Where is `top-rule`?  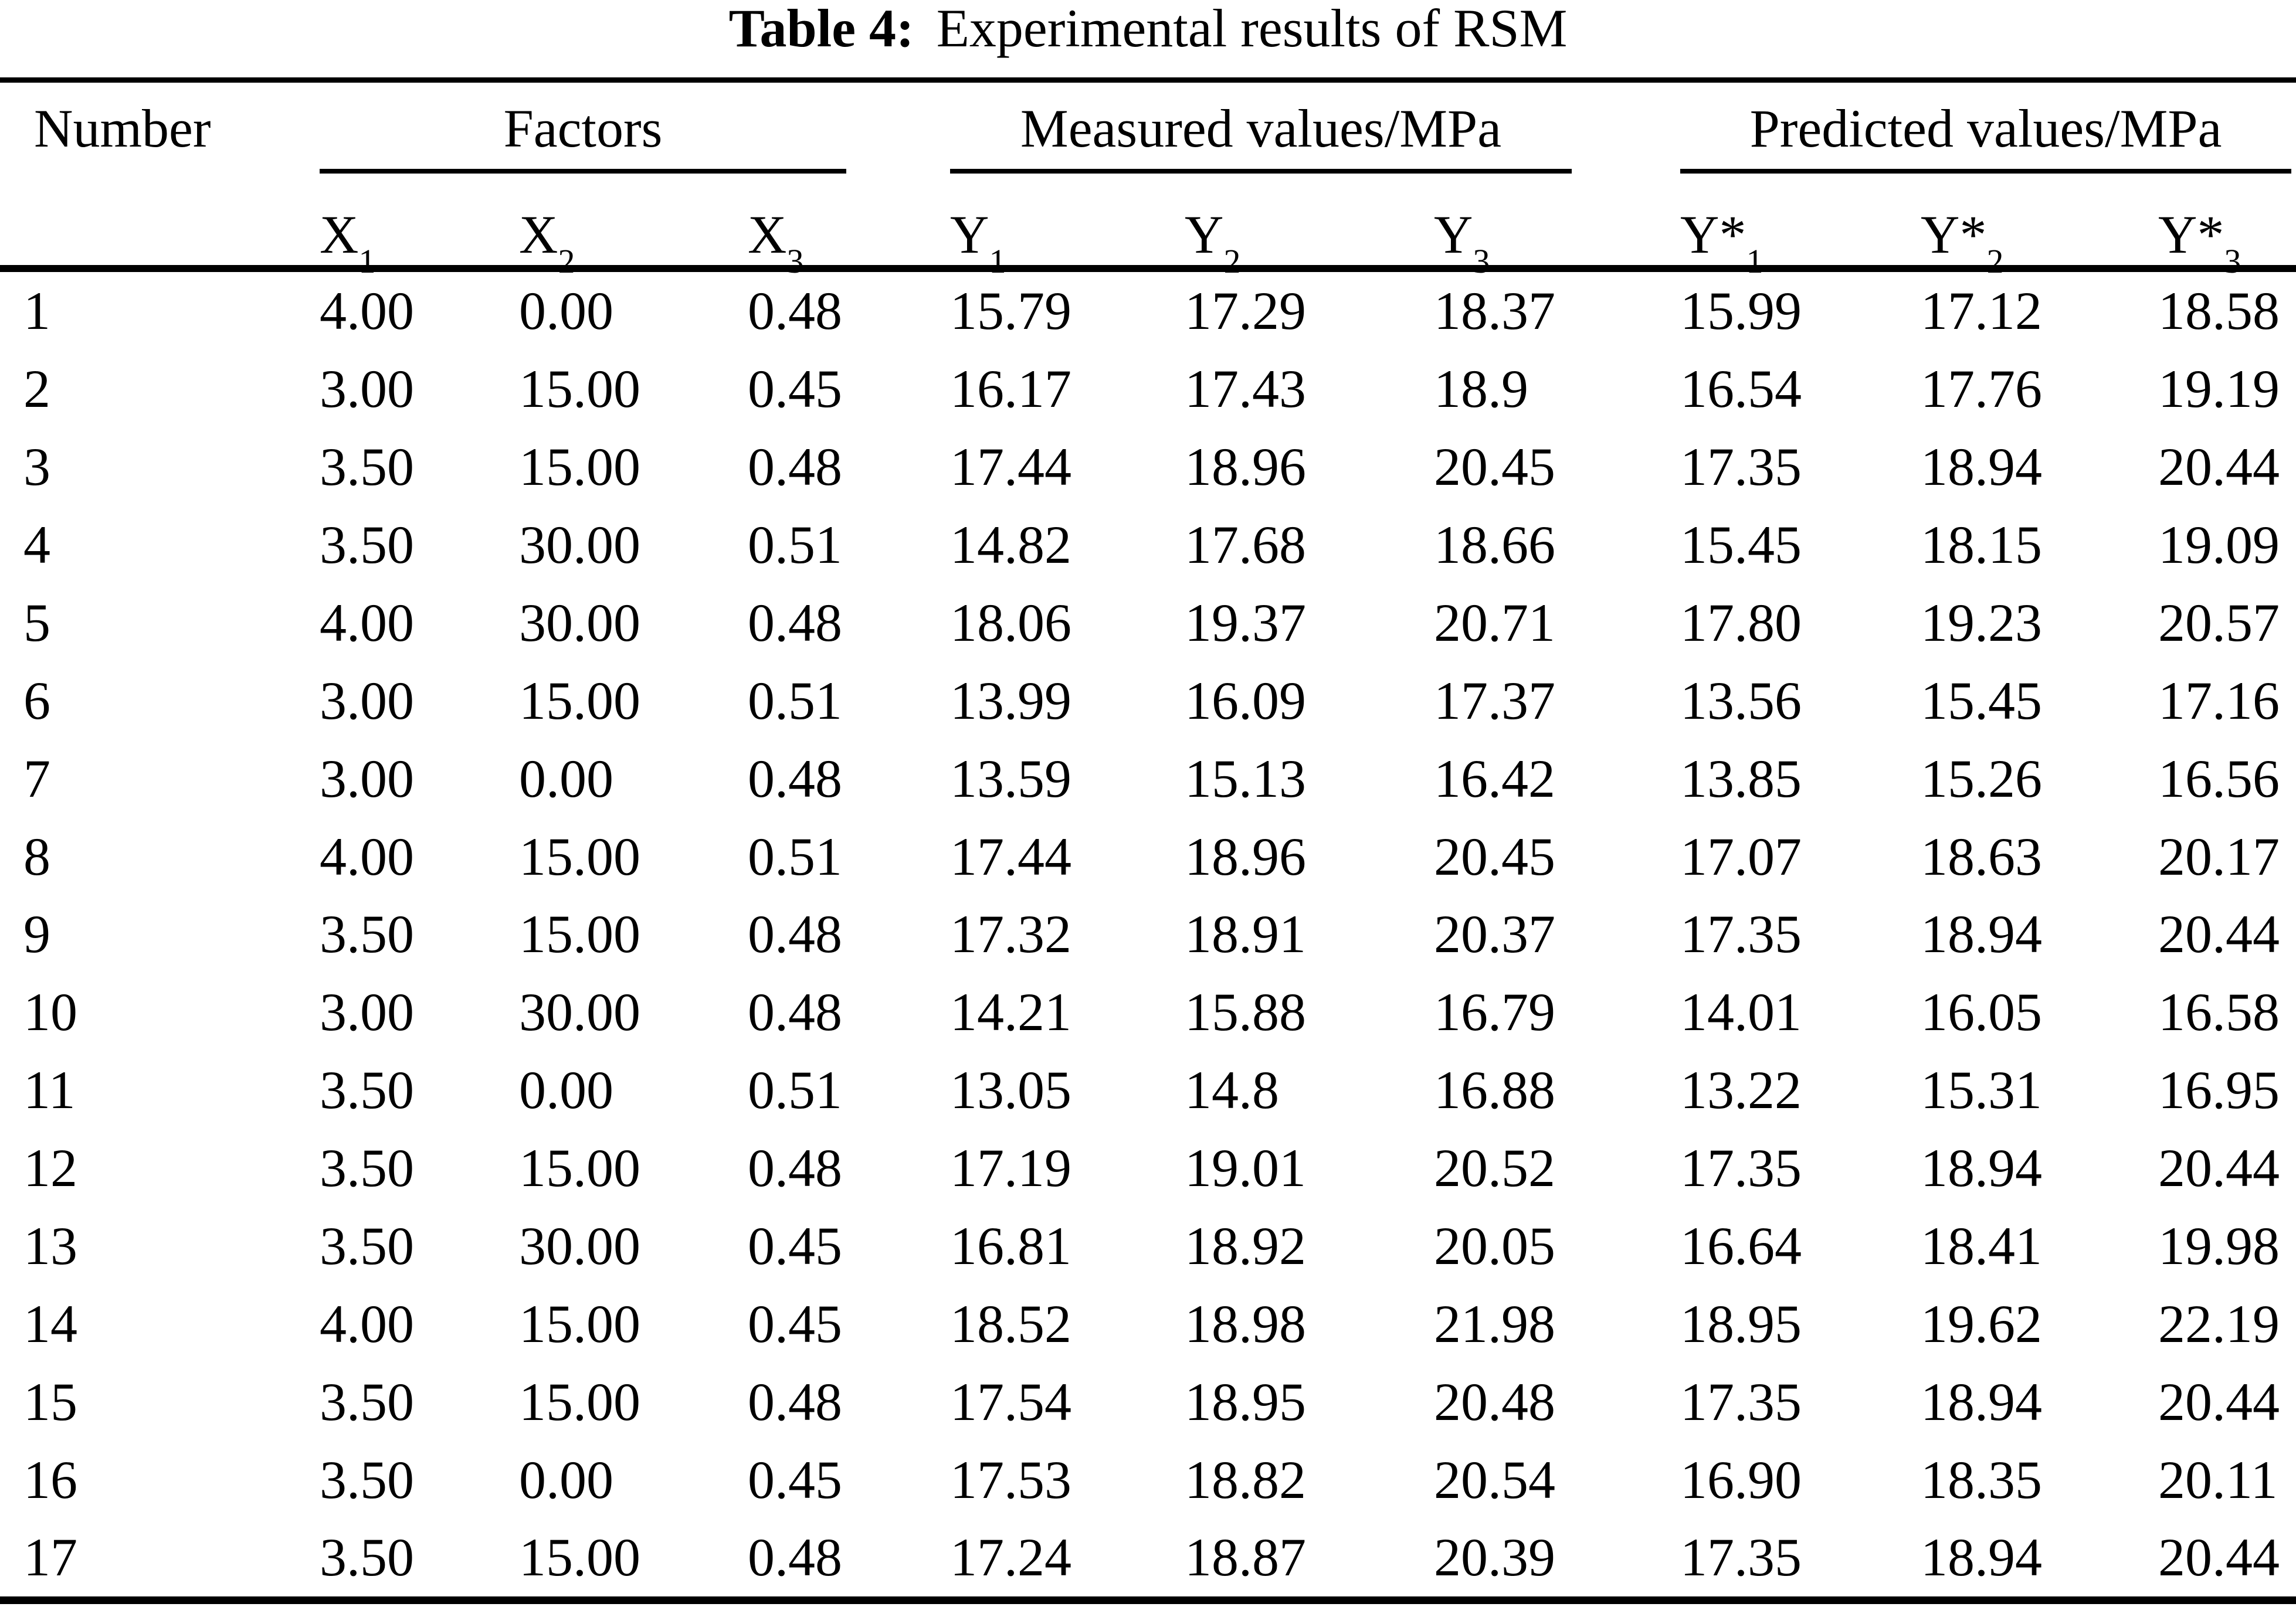 top-rule is located at coordinates (1148, 80).